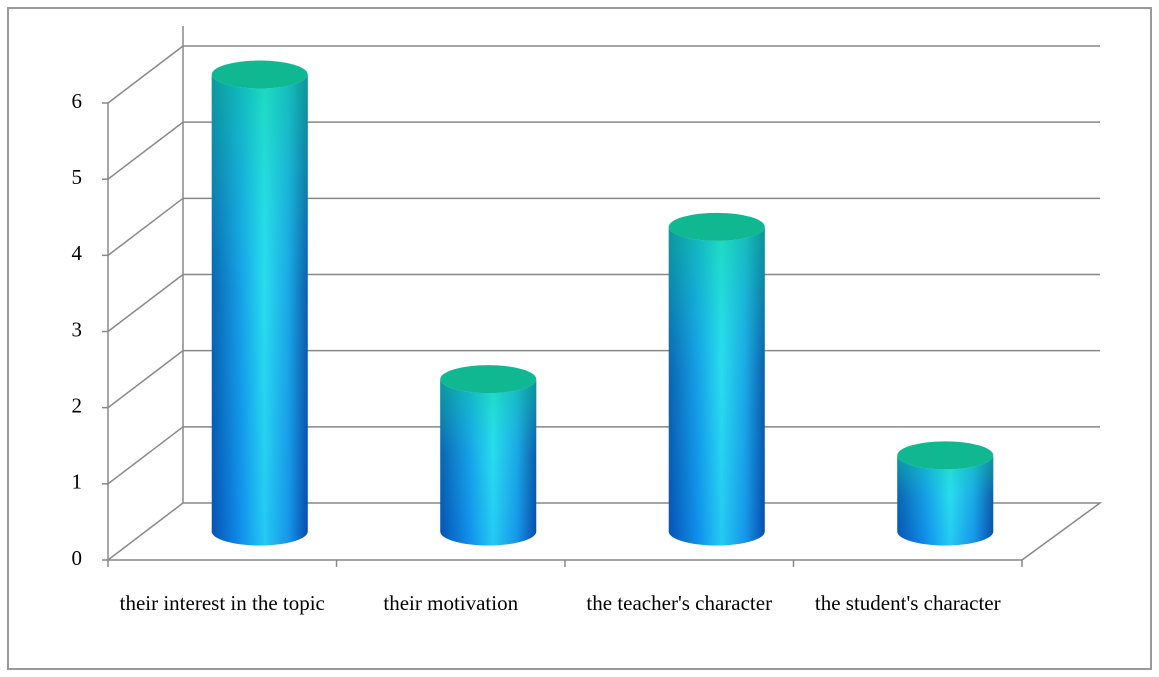 This screenshot has width=1159, height=677. Describe the element at coordinates (77, 558) in the screenshot. I see `y-tick-label: 0` at that location.